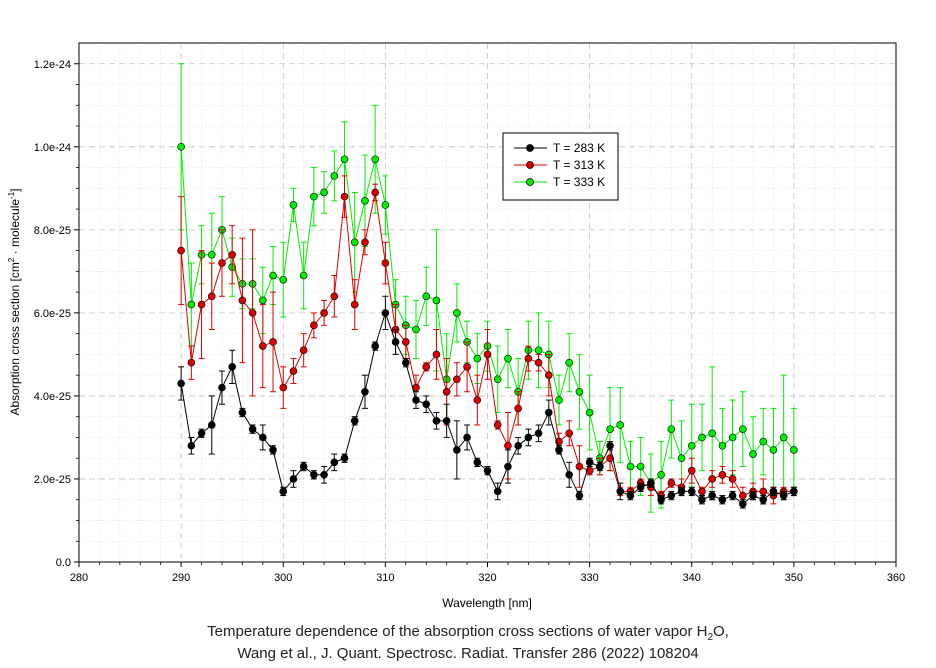 This screenshot has width=936, height=668. What do you see at coordinates (794, 578) in the screenshot?
I see `x-tick-label: 350` at bounding box center [794, 578].